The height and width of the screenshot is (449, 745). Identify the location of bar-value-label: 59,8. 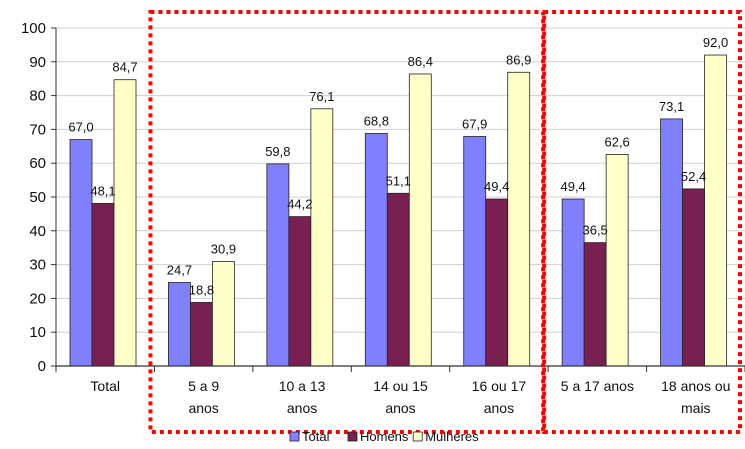
(277, 151).